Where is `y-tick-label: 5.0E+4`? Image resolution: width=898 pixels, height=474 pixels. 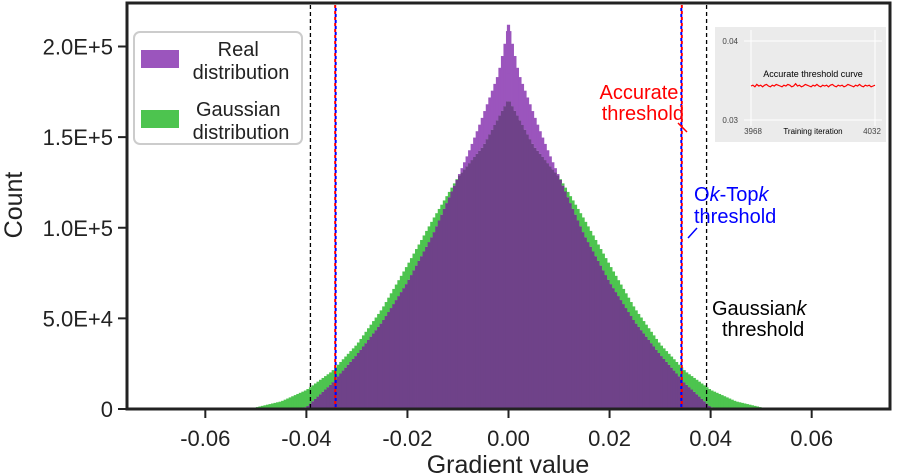
y-tick-label: 5.0E+4 is located at coordinates (78, 318).